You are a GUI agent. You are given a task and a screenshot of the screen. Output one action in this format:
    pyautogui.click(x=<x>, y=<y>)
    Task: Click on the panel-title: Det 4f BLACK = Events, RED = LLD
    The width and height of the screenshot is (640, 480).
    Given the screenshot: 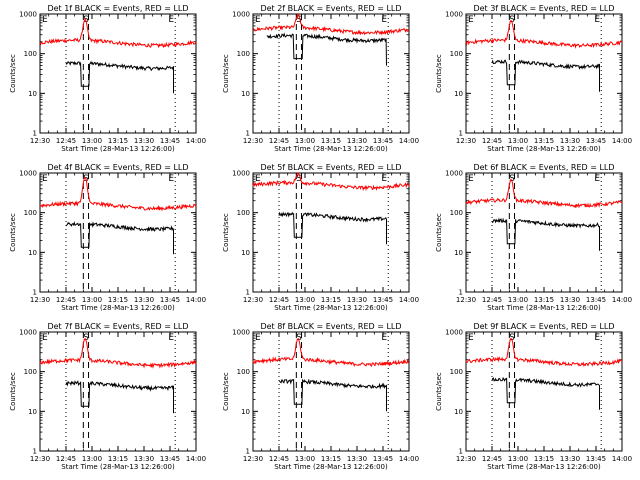 What is the action you would take?
    pyautogui.click(x=117, y=167)
    